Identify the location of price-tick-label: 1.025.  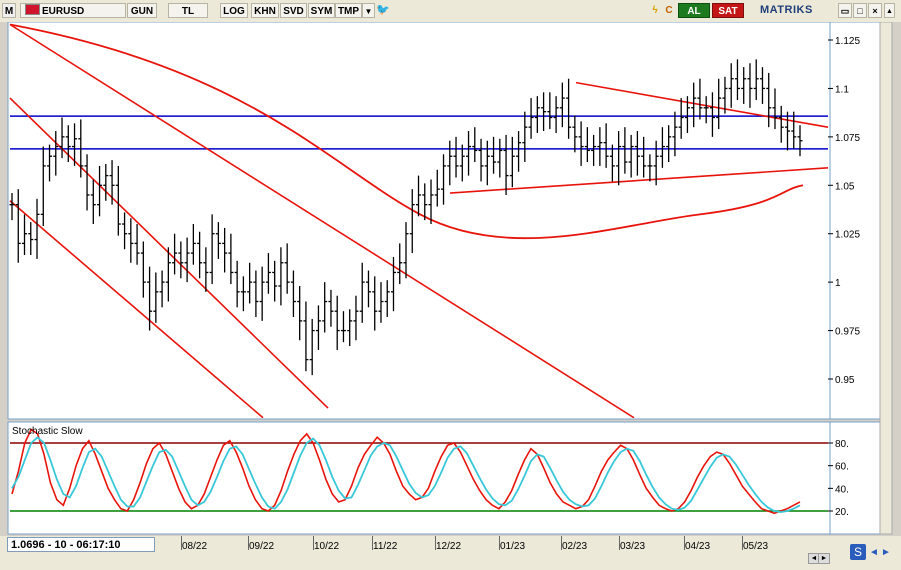
(847, 235).